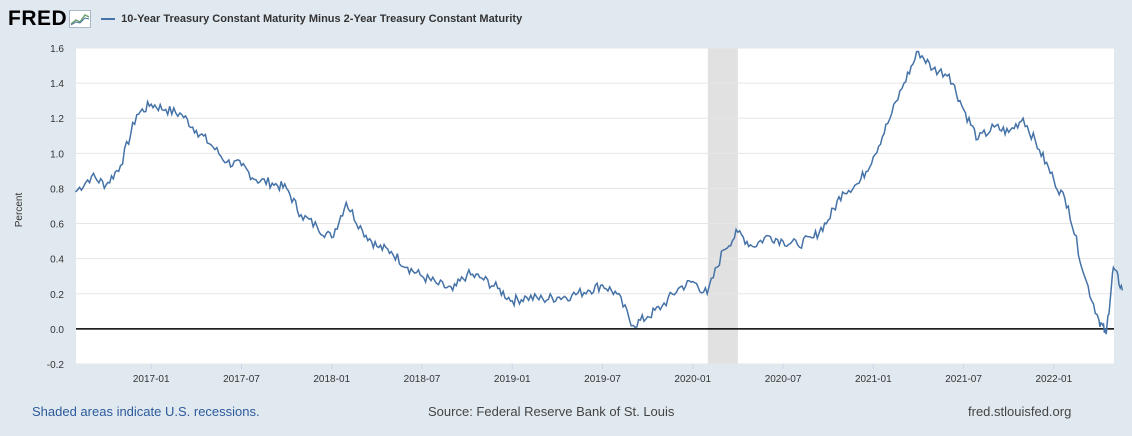 This screenshot has width=1132, height=436. I want to click on x-tick-label: 2018-07, so click(422, 379).